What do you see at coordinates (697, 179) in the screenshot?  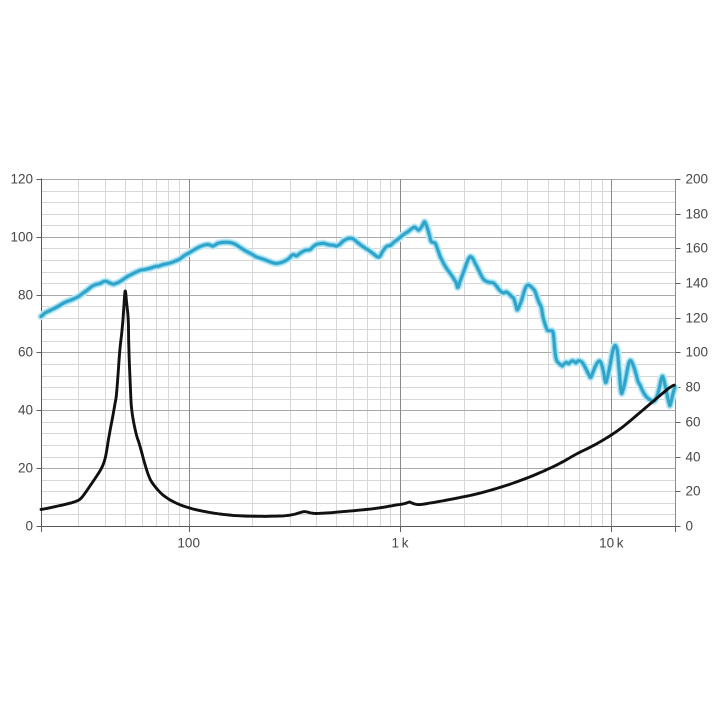 I see `svg-text: 200` at bounding box center [697, 179].